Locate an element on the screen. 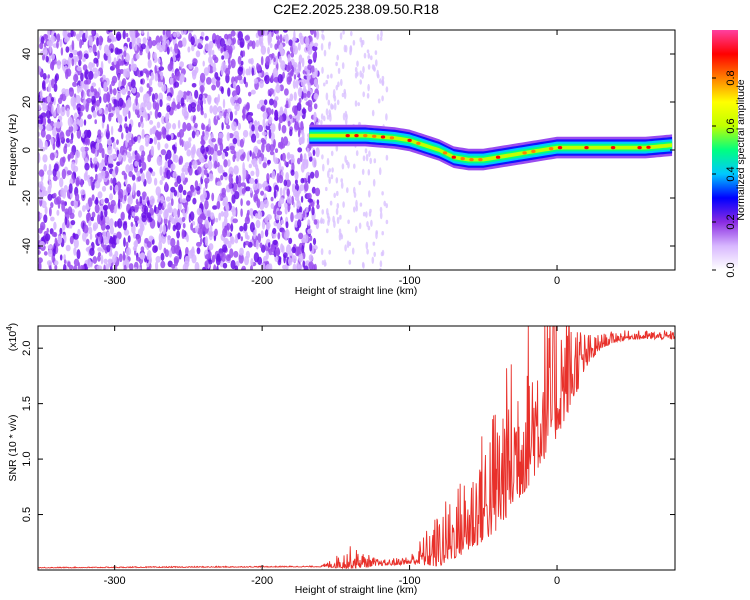 This screenshot has height=600, width=750. spectrogram-xlabel: Height of straight line (km) is located at coordinates (356, 291).